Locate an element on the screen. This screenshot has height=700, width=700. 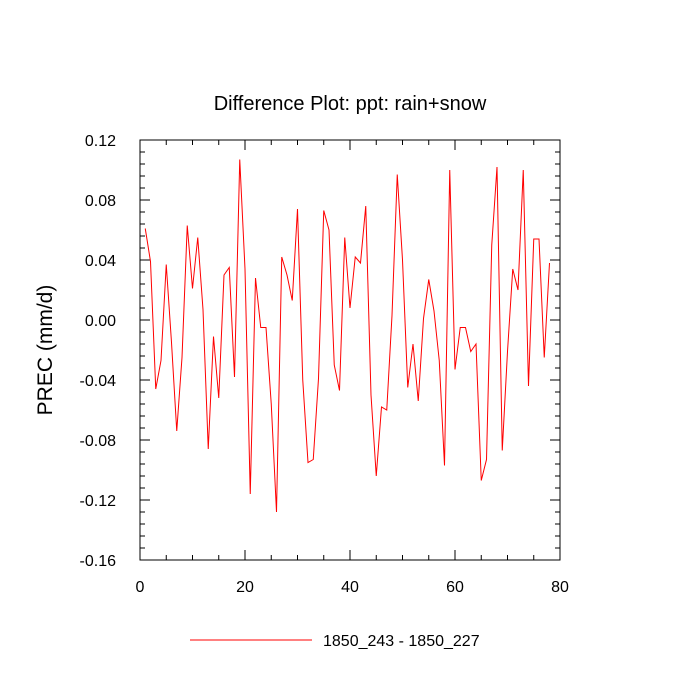
y-tick-label: 0.08 is located at coordinates (100, 201).